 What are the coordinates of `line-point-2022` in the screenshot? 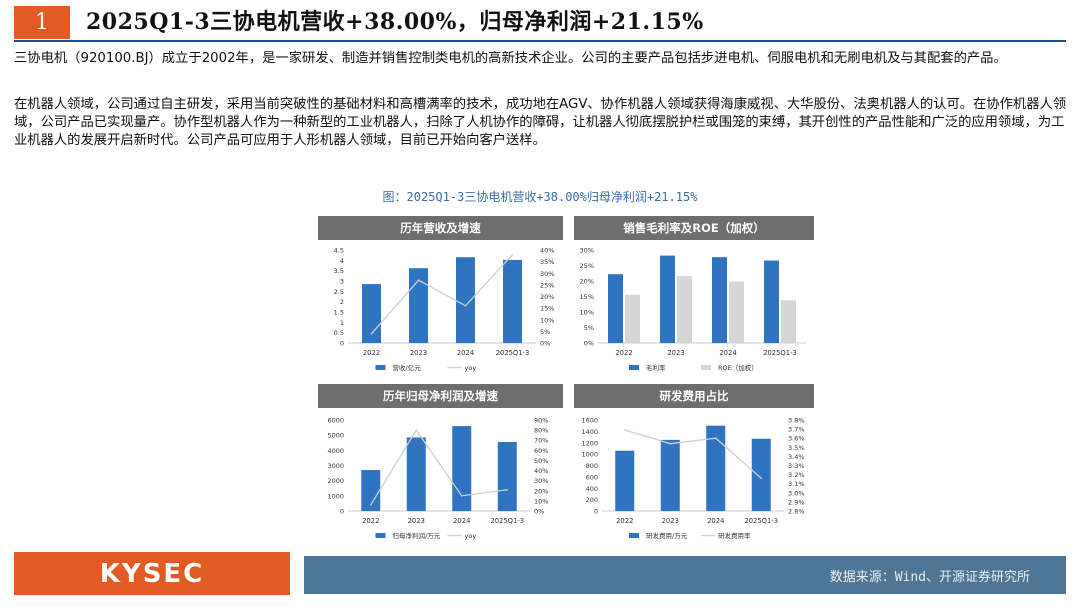 It's located at (370, 505).